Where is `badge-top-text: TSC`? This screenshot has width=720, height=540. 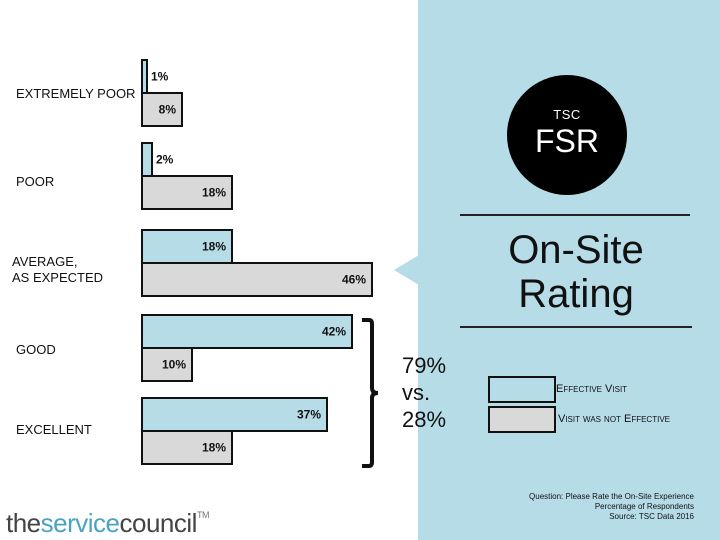
badge-top-text: TSC is located at coordinates (567, 114).